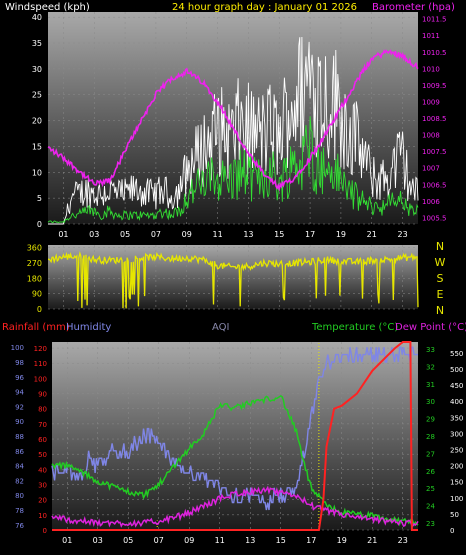 The width and height of the screenshot is (466, 555). What do you see at coordinates (39, 309) in the screenshot?
I see `wind-direction-tick-label: 0` at bounding box center [39, 309].